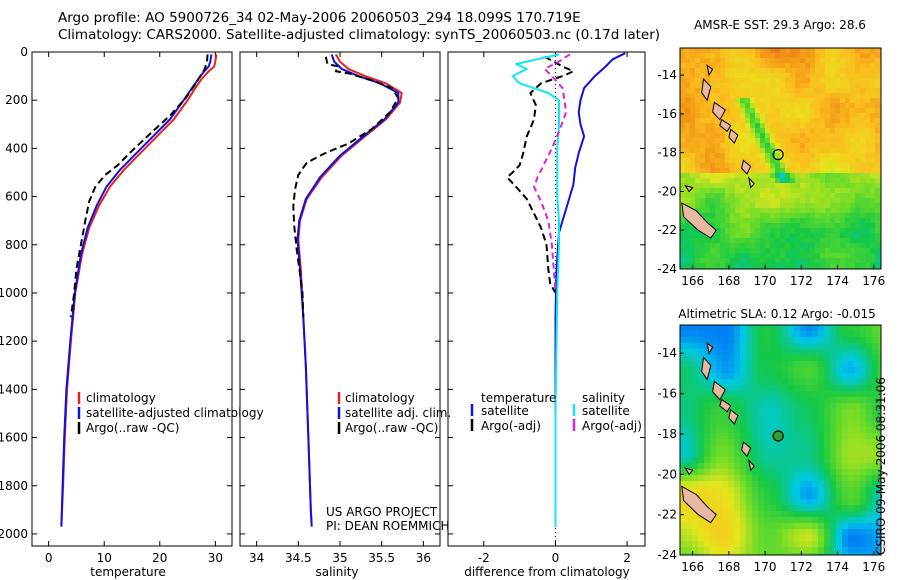 The width and height of the screenshot is (900, 580). What do you see at coordinates (14, 438) in the screenshot?
I see `y-tick-label: 1600` at bounding box center [14, 438].